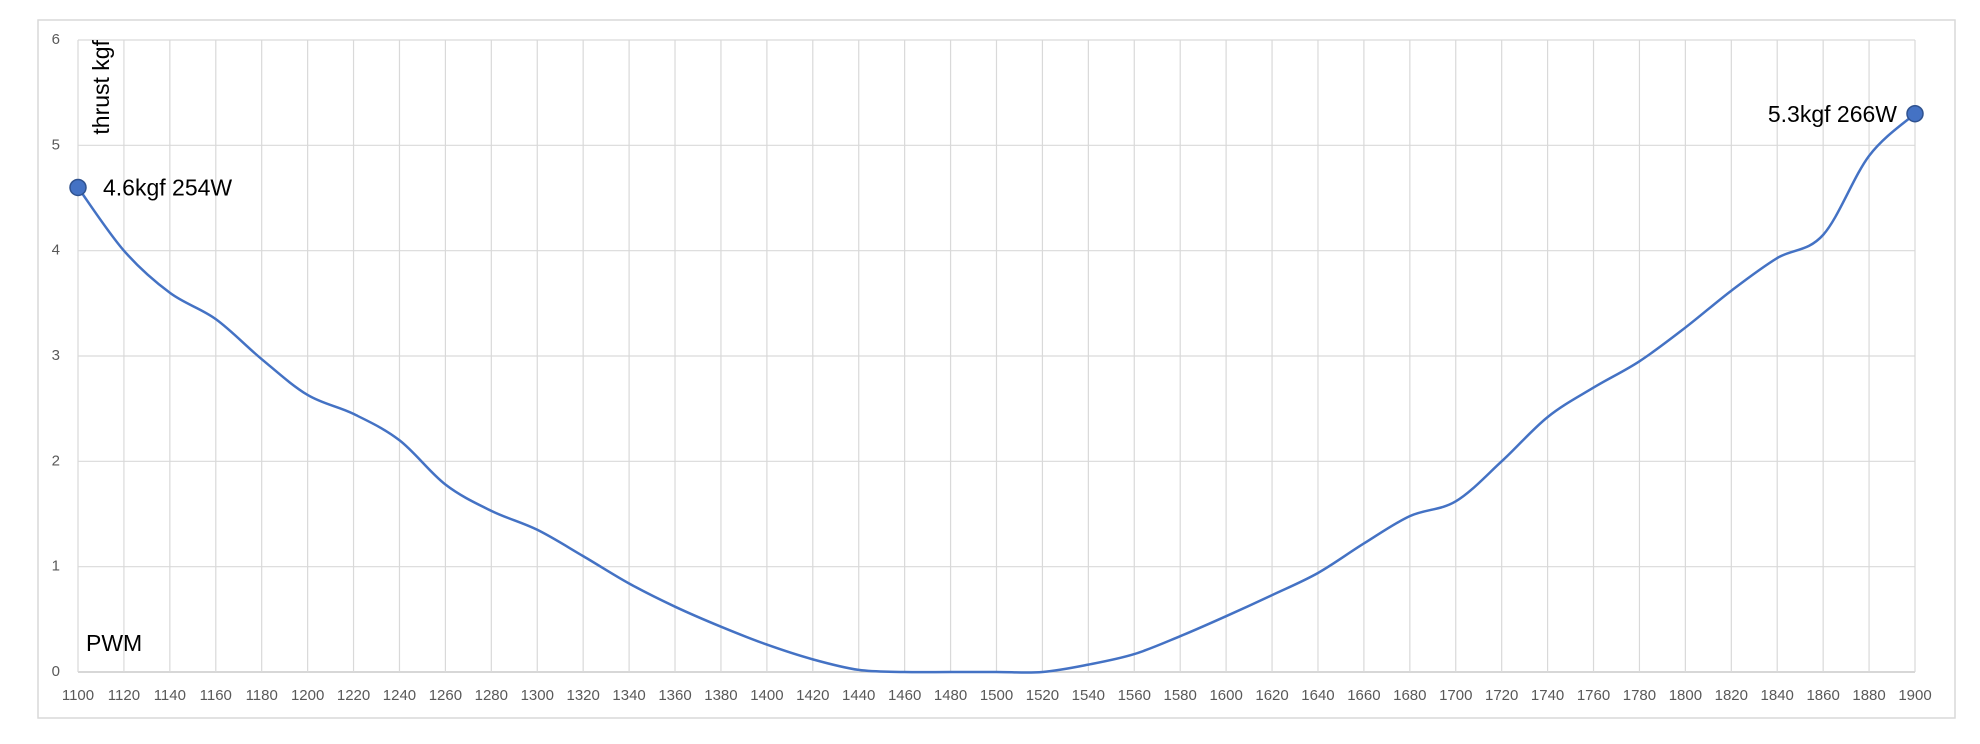  I want to click on y-tick-label: 5, so click(56, 144).